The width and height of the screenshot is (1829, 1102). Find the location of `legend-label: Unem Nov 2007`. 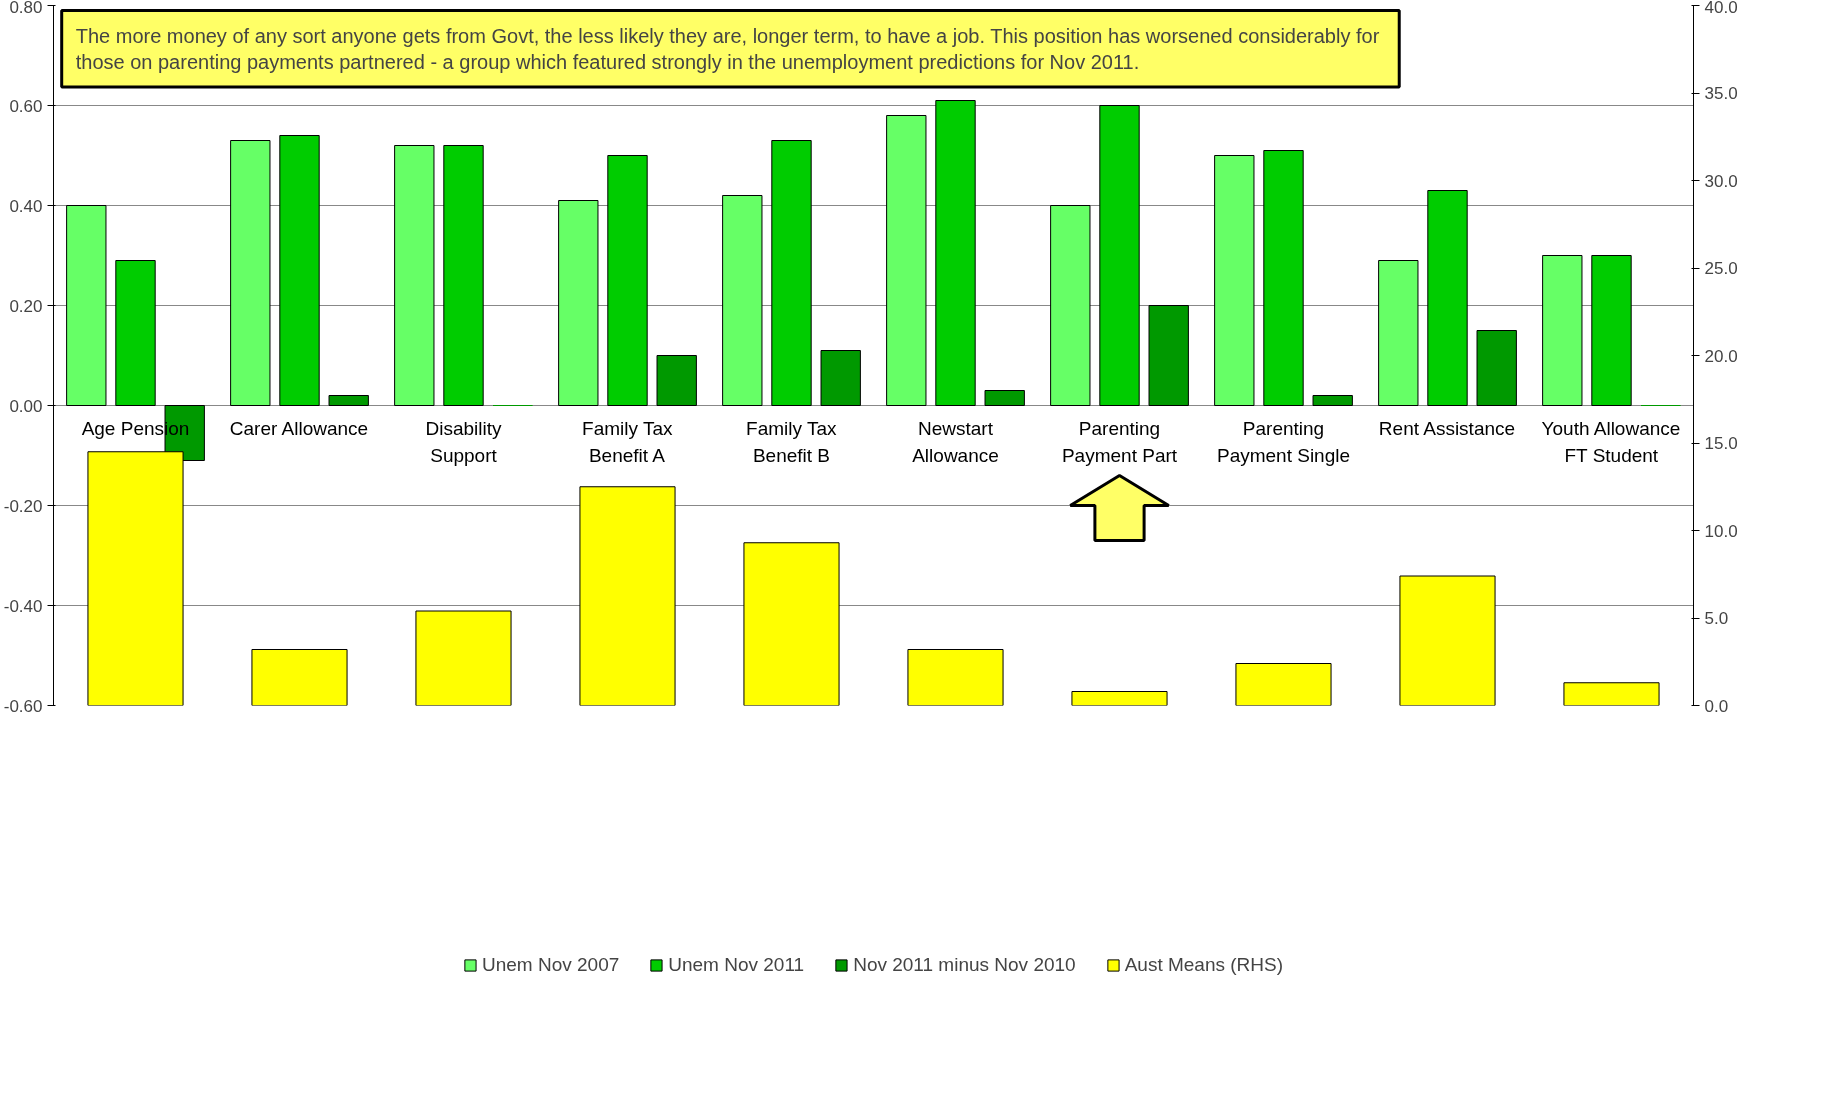

legend-label: Unem Nov 2007 is located at coordinates (550, 965).